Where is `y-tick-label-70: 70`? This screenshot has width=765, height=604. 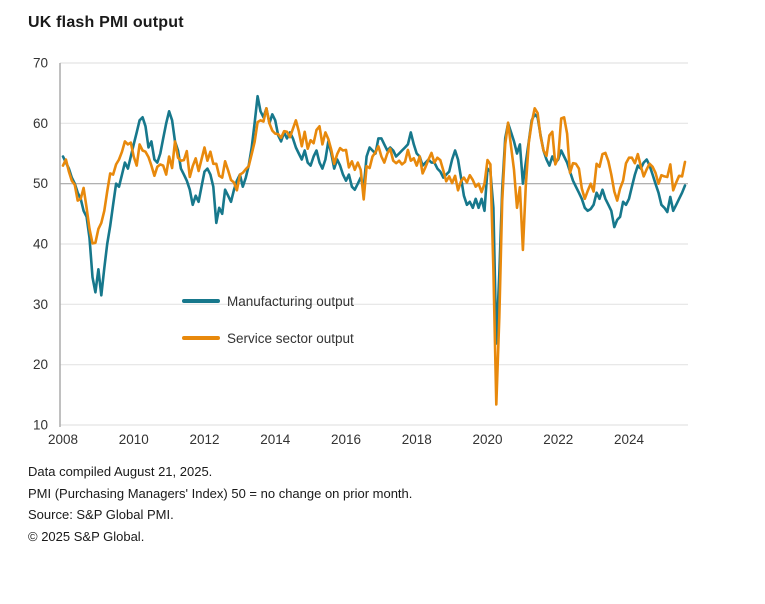
y-tick-label-70: 70 is located at coordinates (40, 63).